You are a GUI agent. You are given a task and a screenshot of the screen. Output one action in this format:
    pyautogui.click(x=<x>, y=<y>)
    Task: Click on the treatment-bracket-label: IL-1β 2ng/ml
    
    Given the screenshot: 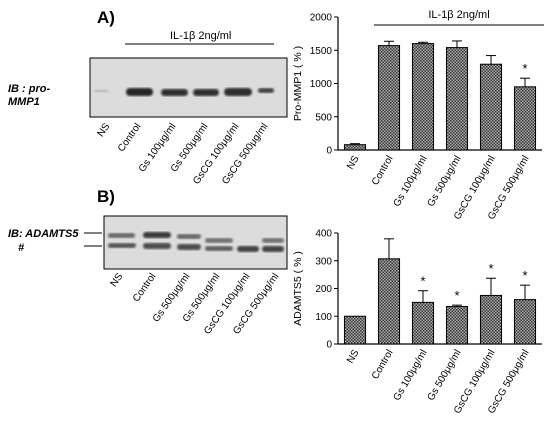 What is the action you would take?
    pyautogui.click(x=458, y=15)
    